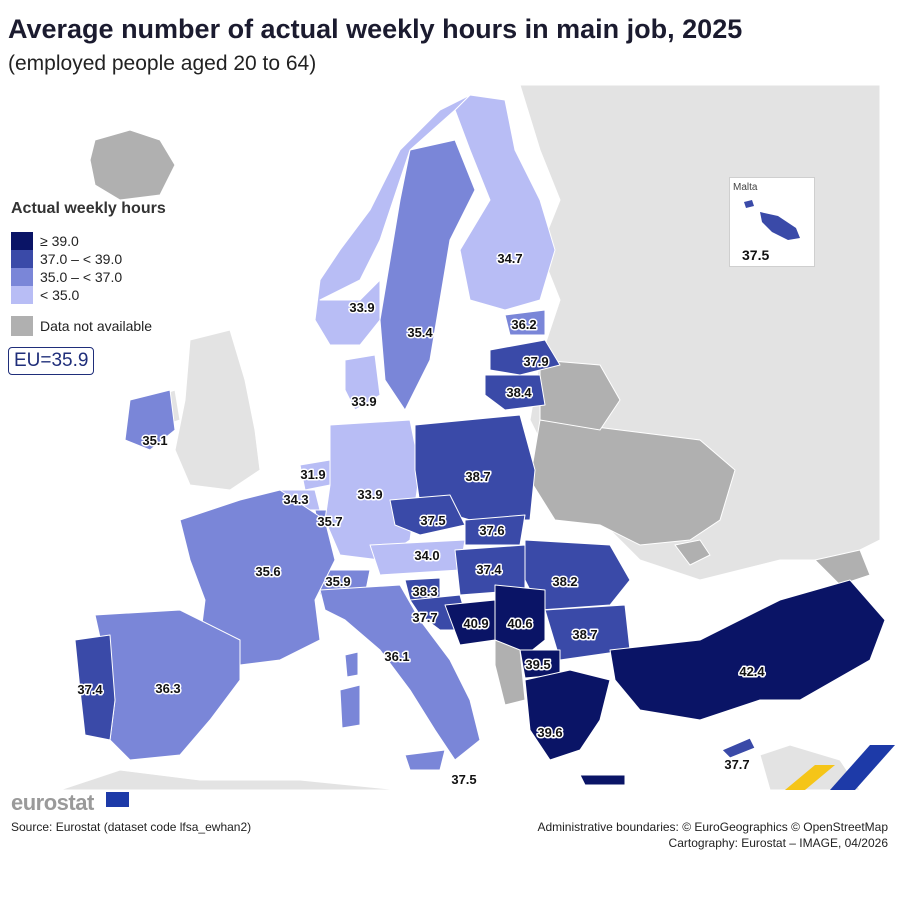 The image size is (900, 900). I want to click on georgia, so click(842, 567).